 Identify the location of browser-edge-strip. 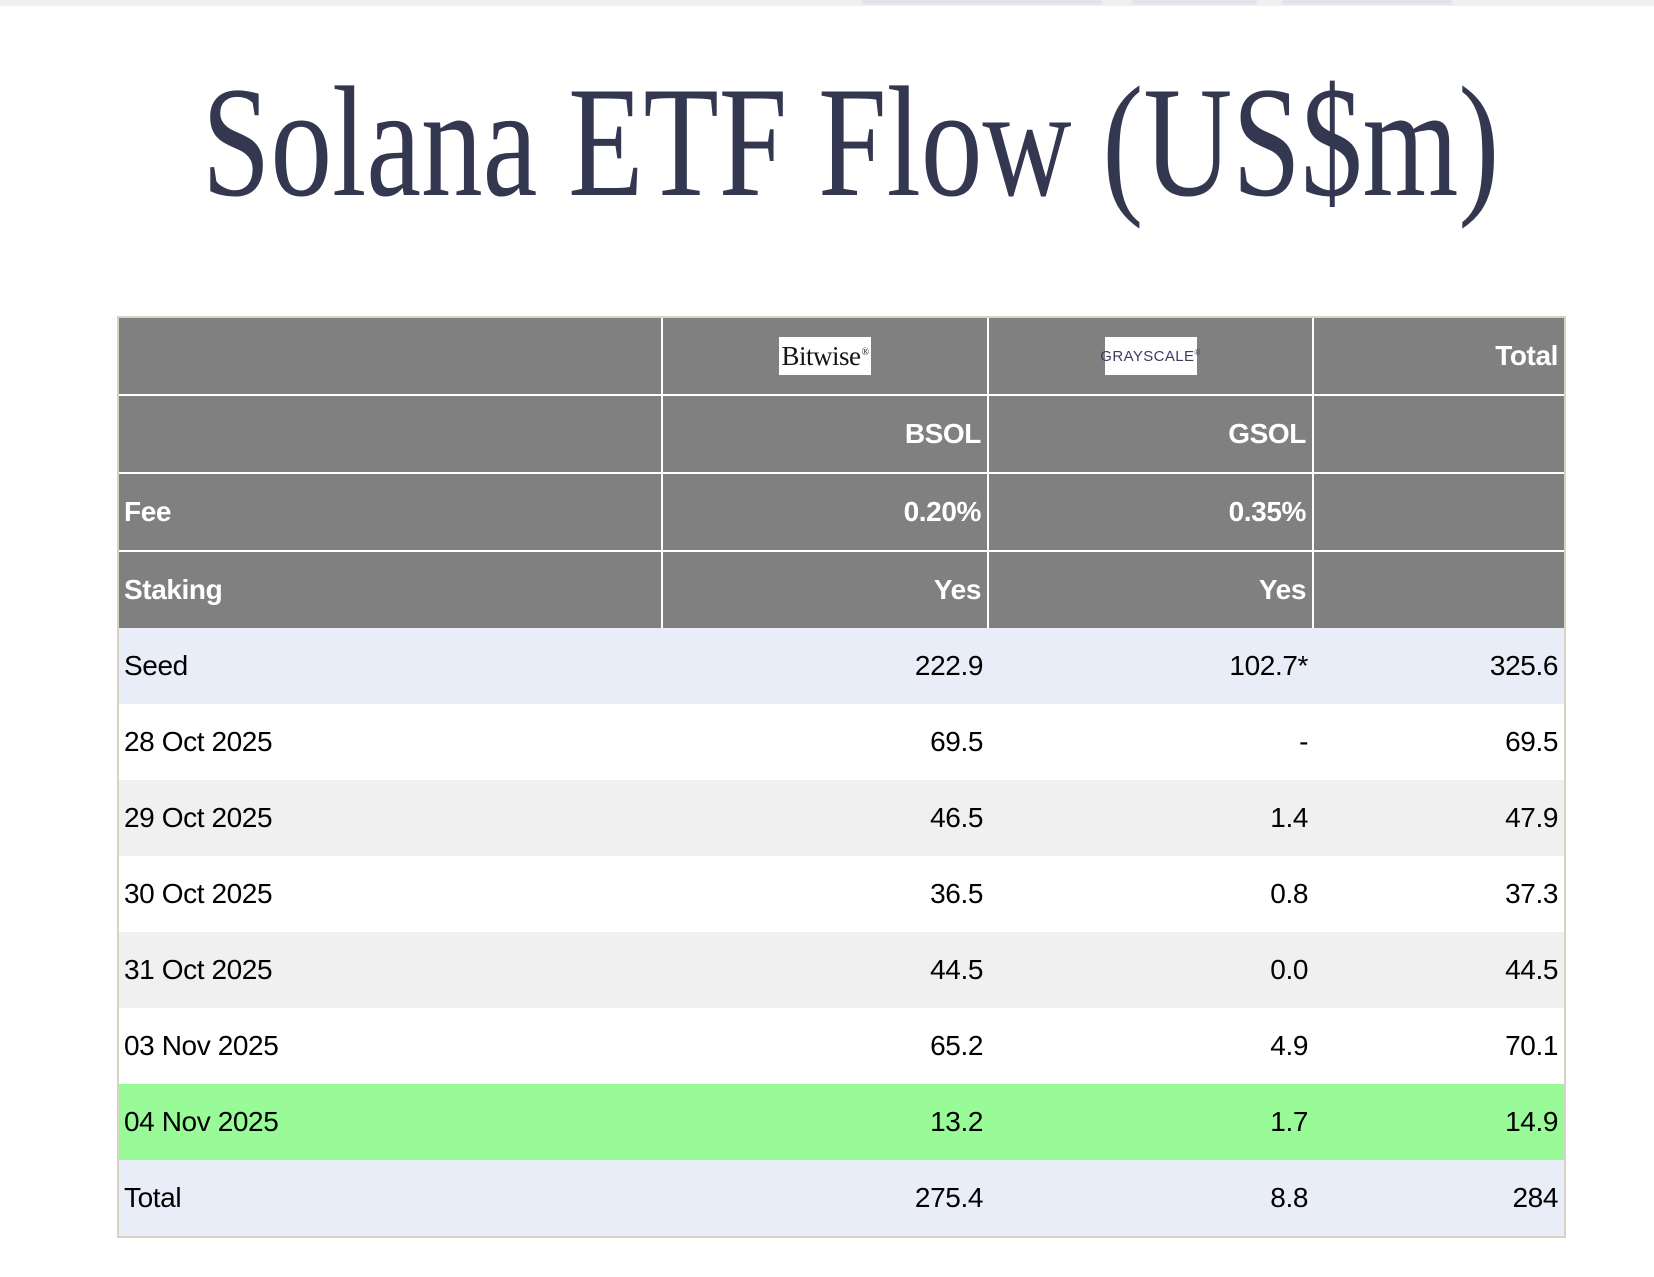
(827, 3).